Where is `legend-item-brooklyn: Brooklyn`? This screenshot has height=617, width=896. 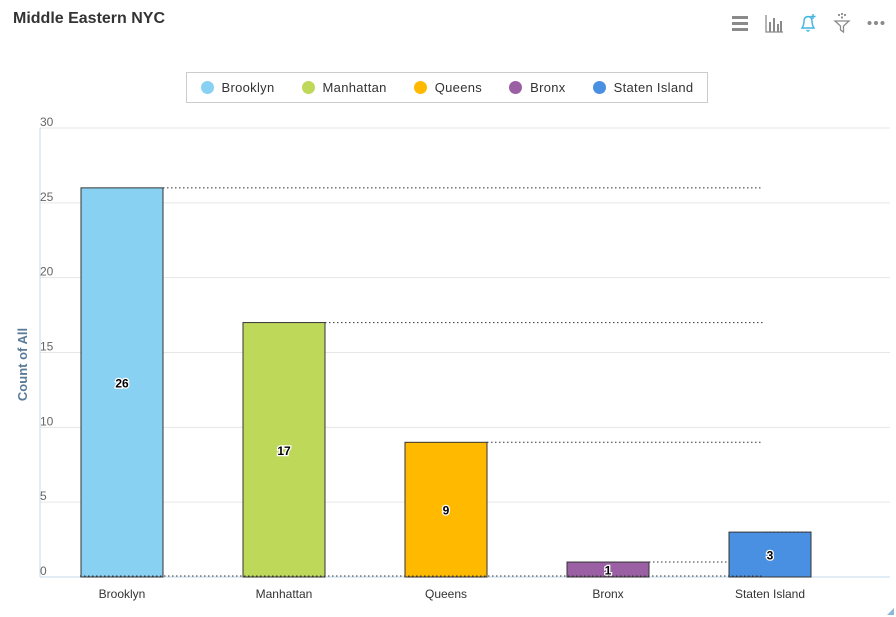
legend-item-brooklyn: Brooklyn is located at coordinates (237, 87).